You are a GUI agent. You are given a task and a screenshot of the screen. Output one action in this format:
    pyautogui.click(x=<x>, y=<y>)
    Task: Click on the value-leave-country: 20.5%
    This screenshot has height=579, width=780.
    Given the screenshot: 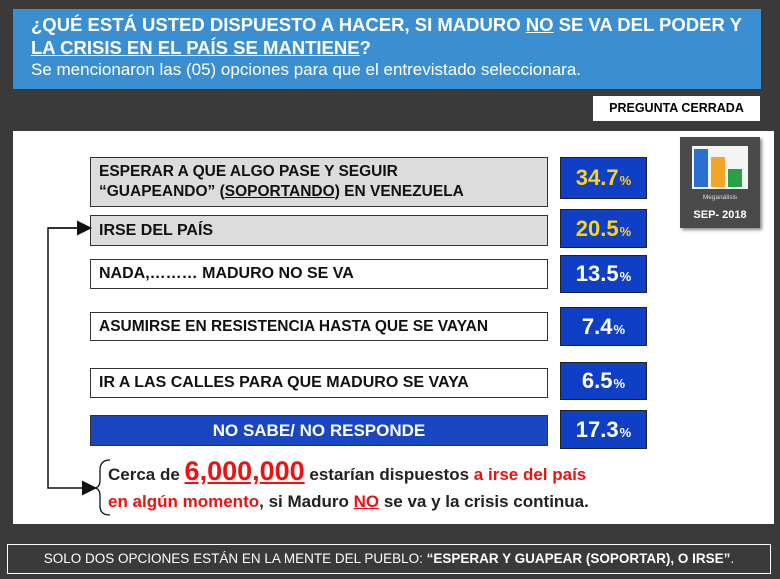 What is the action you would take?
    pyautogui.click(x=603, y=228)
    